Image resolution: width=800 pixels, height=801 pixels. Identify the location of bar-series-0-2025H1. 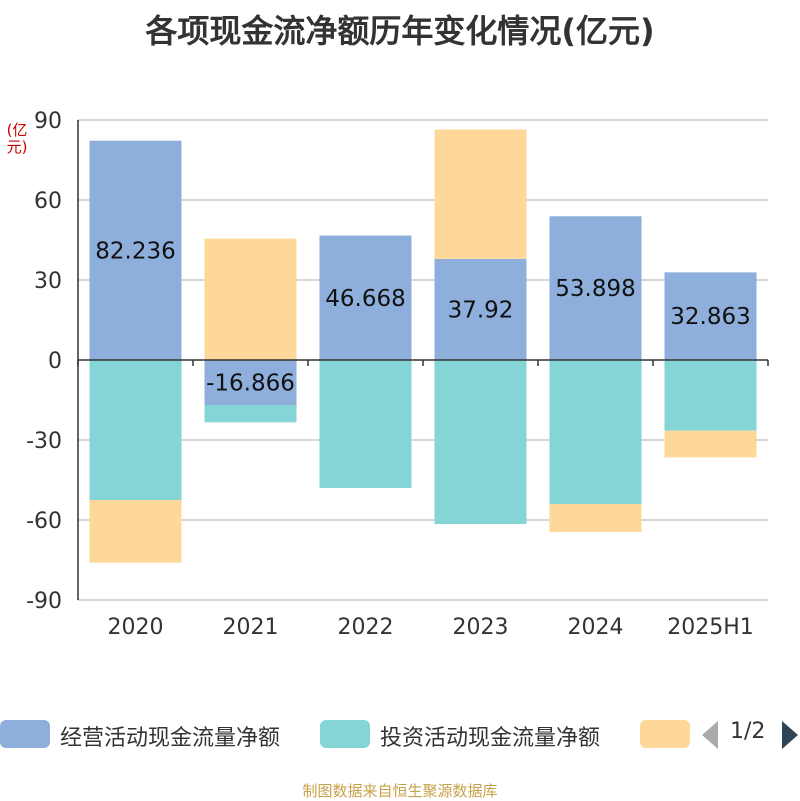
(710, 316).